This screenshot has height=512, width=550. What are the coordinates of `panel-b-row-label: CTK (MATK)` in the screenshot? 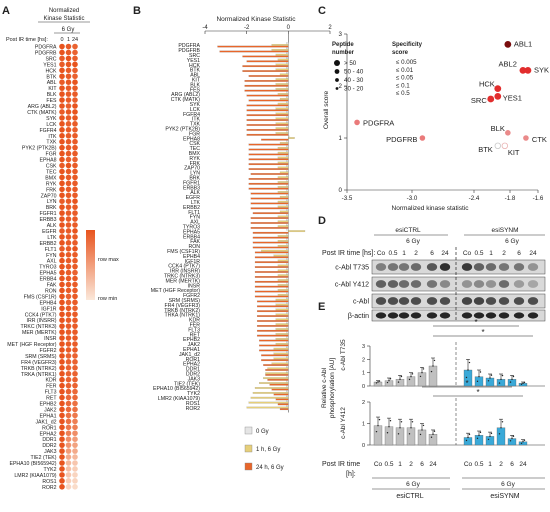 It's located at (186, 100).